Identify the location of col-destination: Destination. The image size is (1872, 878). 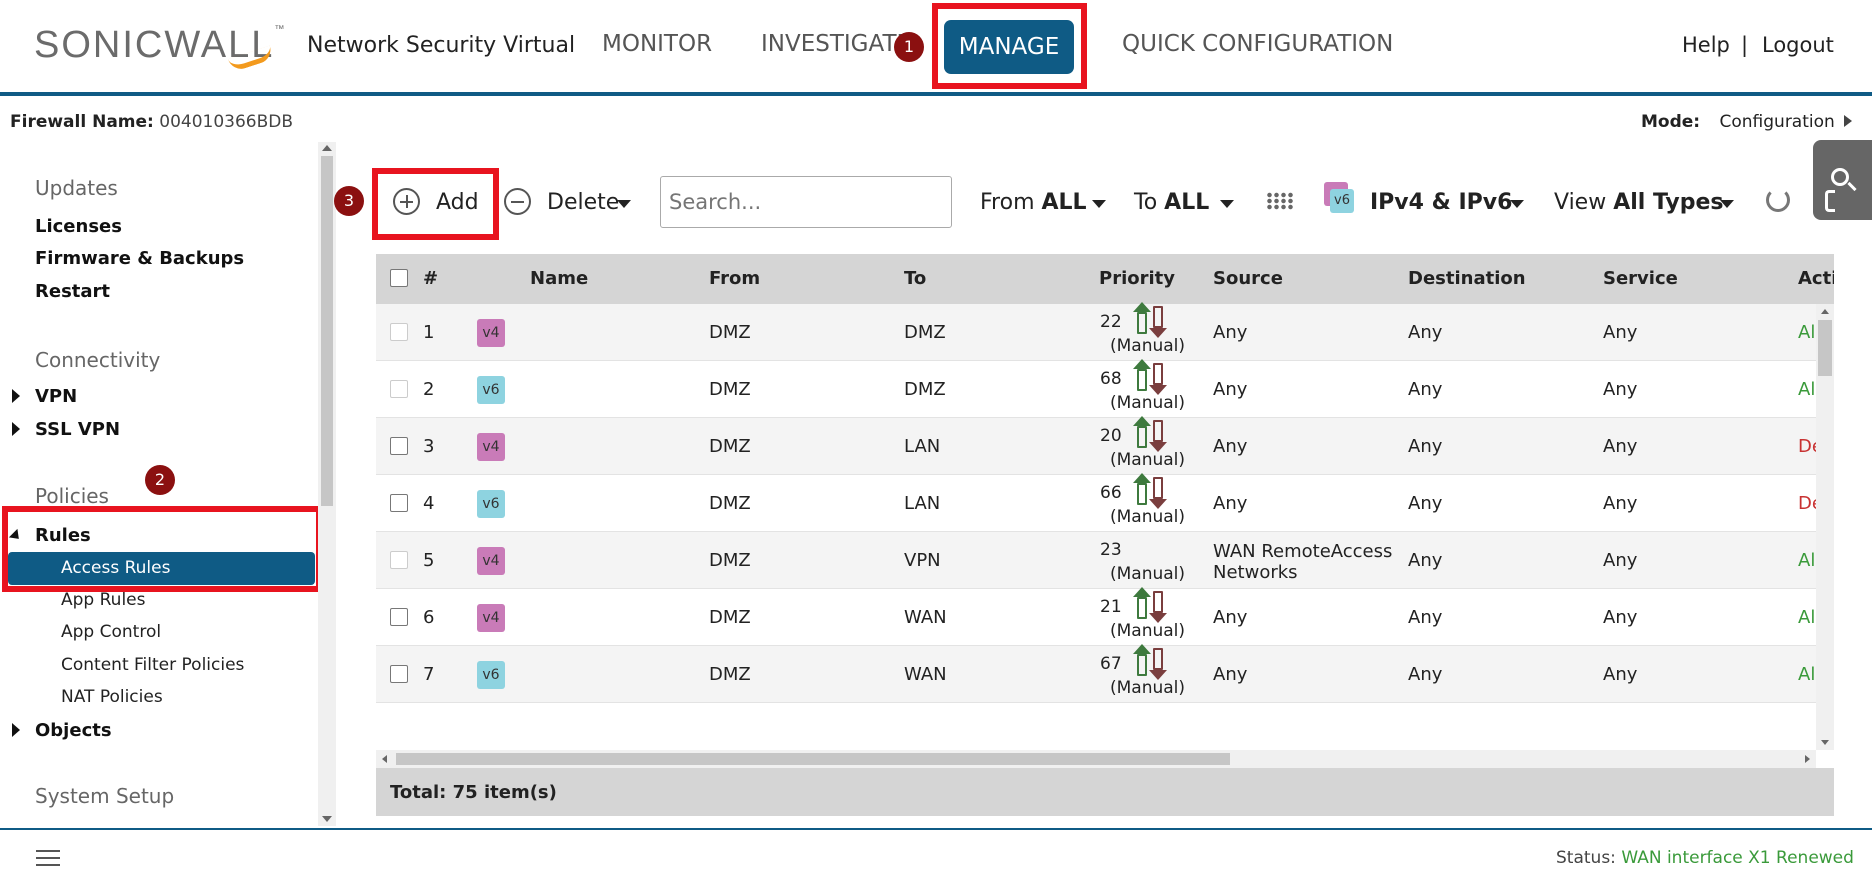
(1467, 278).